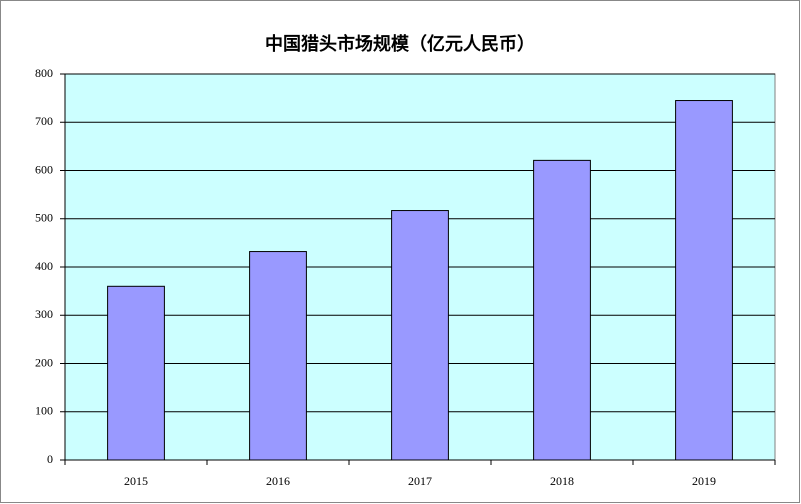  Describe the element at coordinates (44, 169) in the screenshot. I see `y-tick-label: 600` at that location.